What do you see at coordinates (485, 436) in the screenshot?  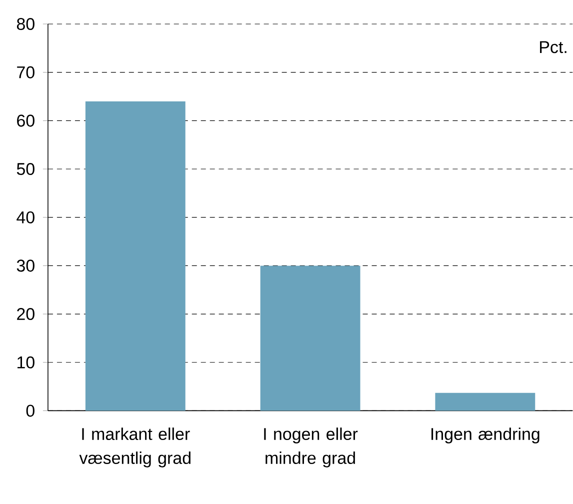 I see `x-tick-label: Ingen ændring` at bounding box center [485, 436].